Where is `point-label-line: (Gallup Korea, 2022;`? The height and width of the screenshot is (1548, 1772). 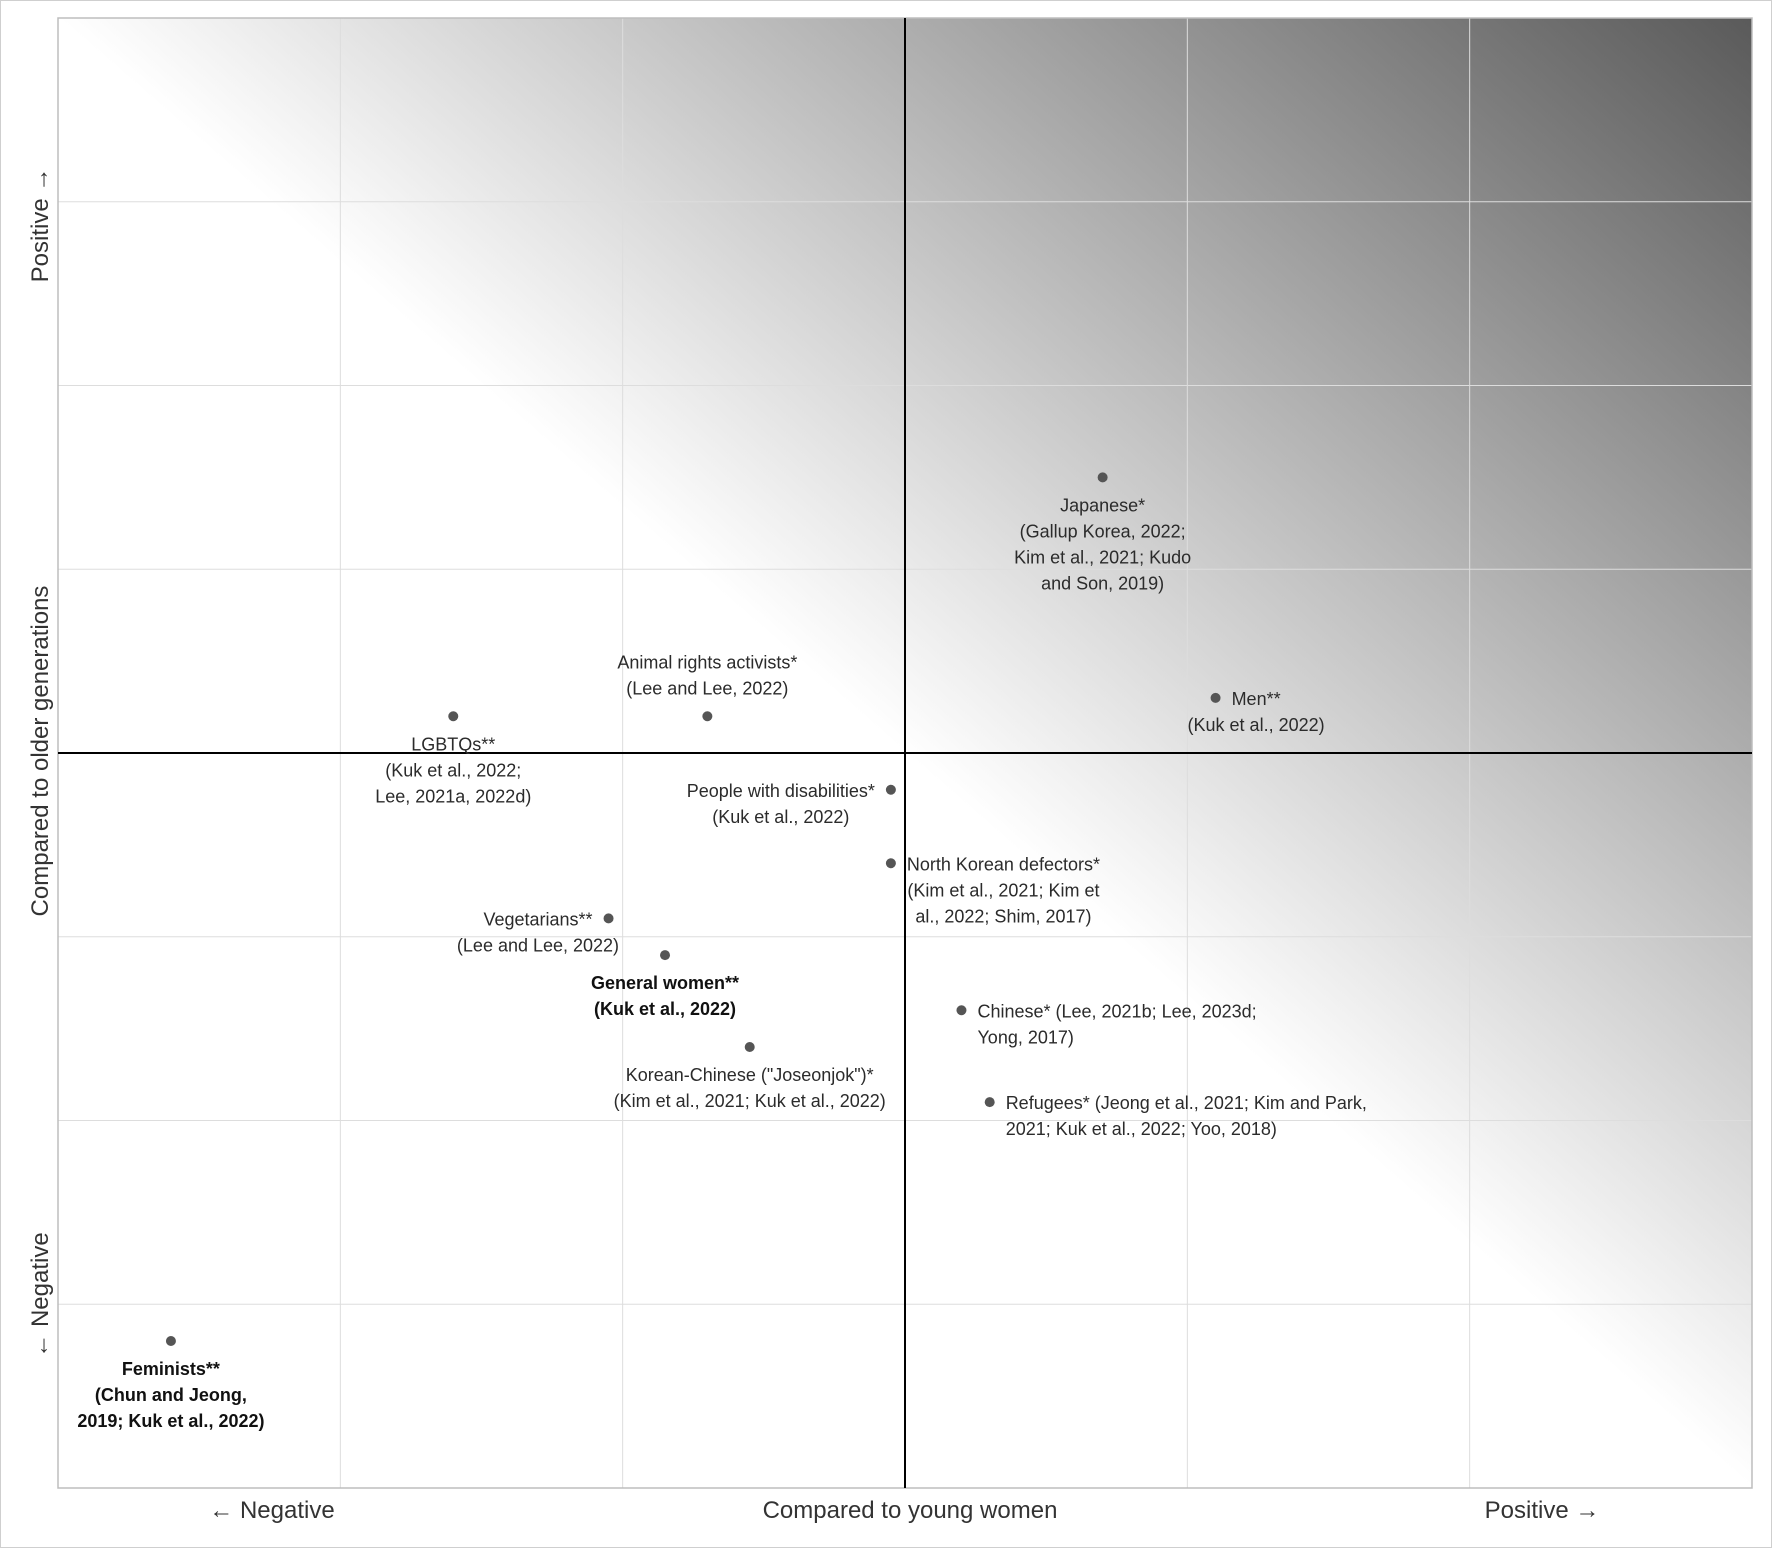
point-label-line: (Gallup Korea, 2022; is located at coordinates (1103, 531).